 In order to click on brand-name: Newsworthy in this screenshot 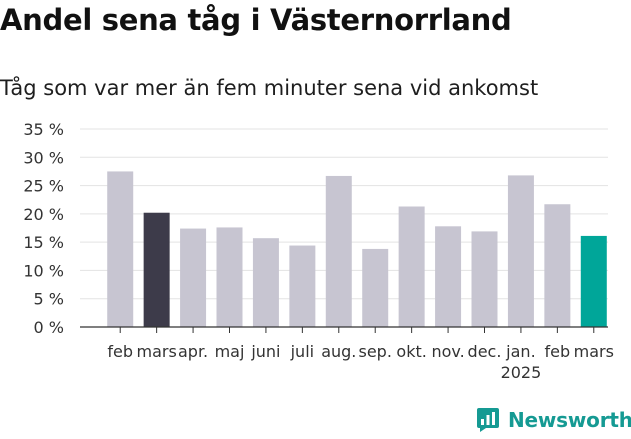, I will do `click(569, 420)`.